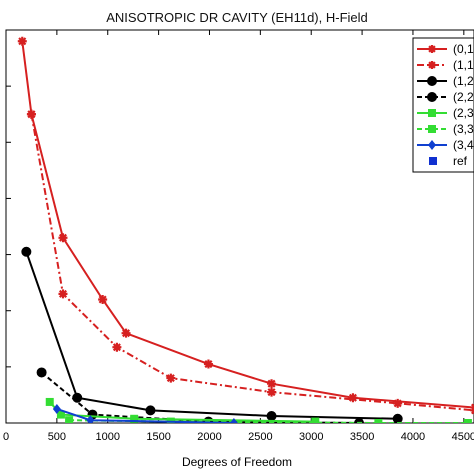 Image resolution: width=474 pixels, height=474 pixels. Describe the element at coordinates (445, 113) in the screenshot. I see `legend-item: (2,3` at that location.